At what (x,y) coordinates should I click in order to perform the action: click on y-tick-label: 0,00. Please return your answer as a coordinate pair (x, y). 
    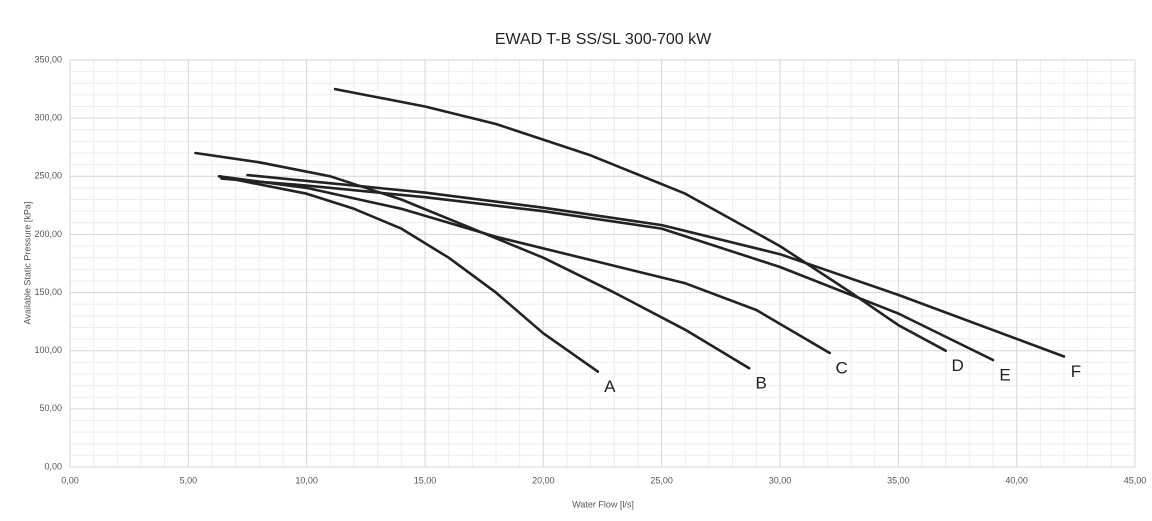
    Looking at the image, I should click on (53, 466).